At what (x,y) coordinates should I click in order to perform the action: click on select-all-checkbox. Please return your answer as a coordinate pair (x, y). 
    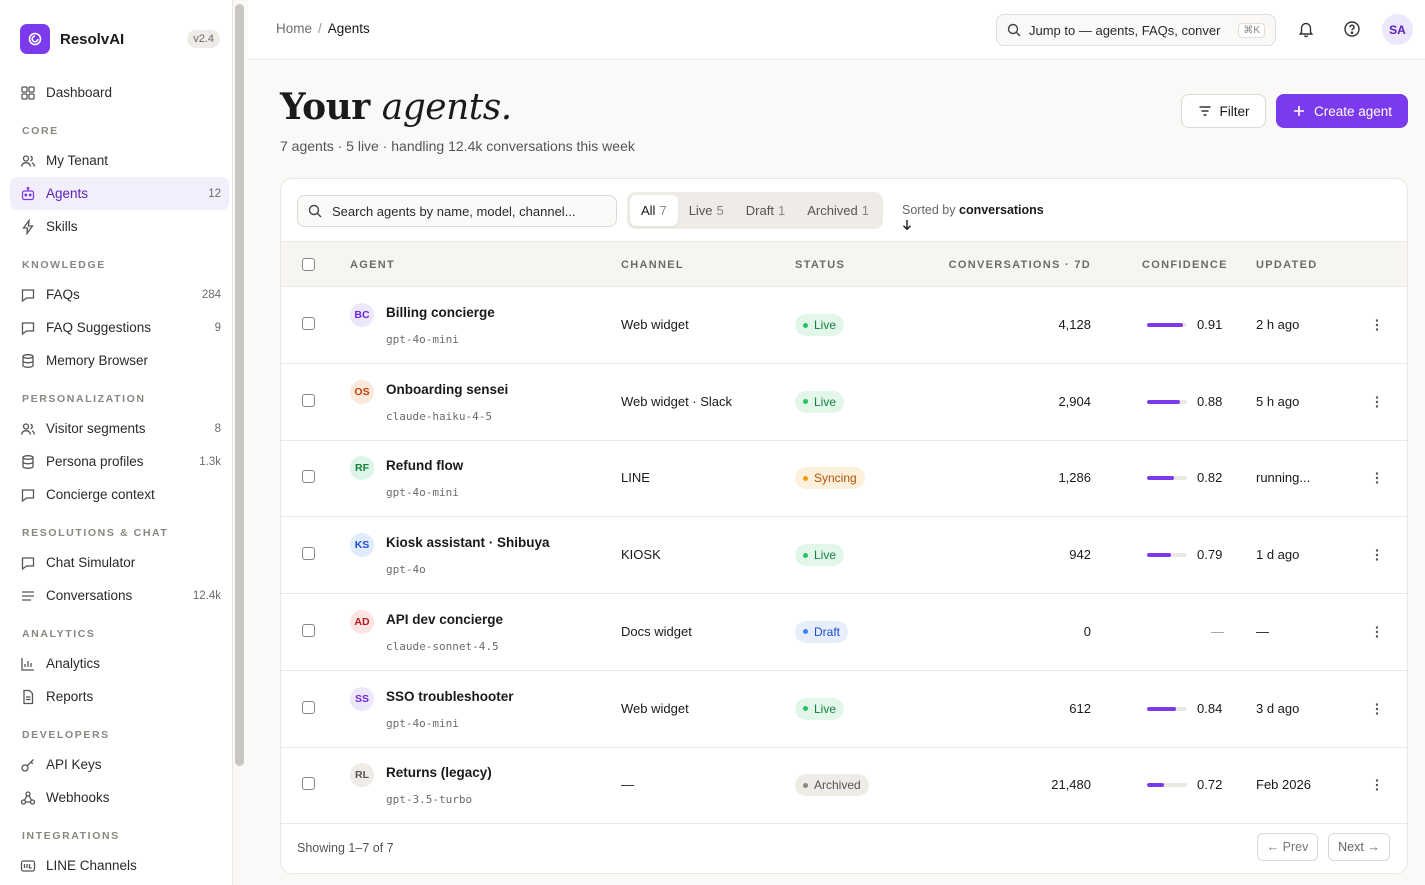
    Looking at the image, I should click on (308, 264).